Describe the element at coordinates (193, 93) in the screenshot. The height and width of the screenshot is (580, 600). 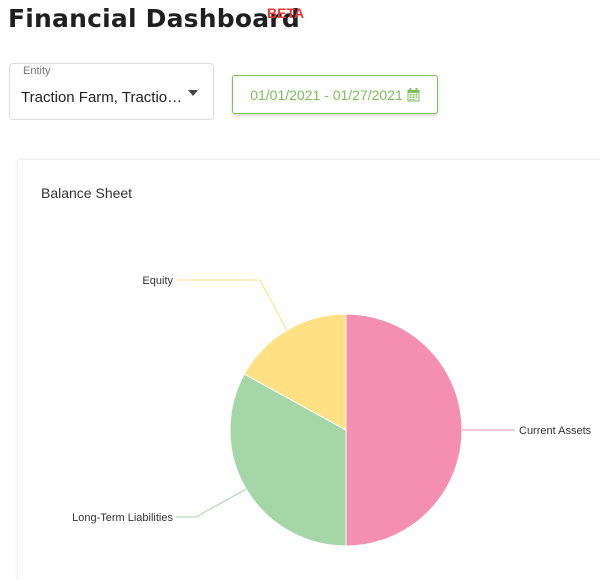
I see `caret-down-icon` at that location.